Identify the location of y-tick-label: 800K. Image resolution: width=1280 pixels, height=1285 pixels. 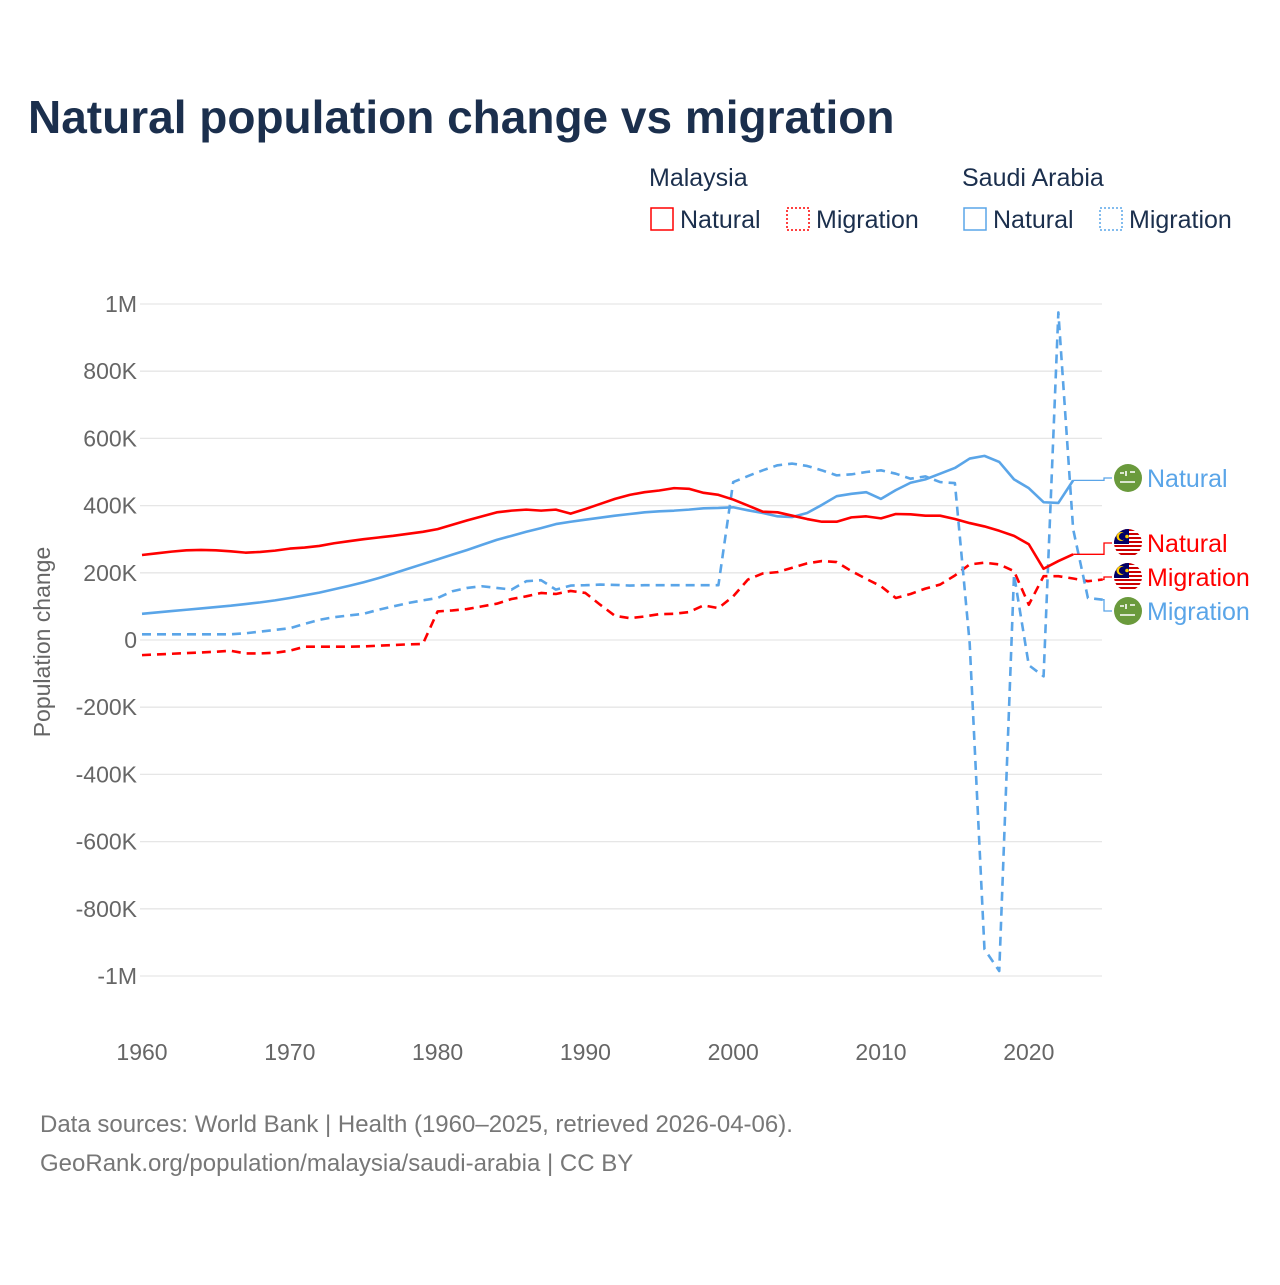
(110, 371).